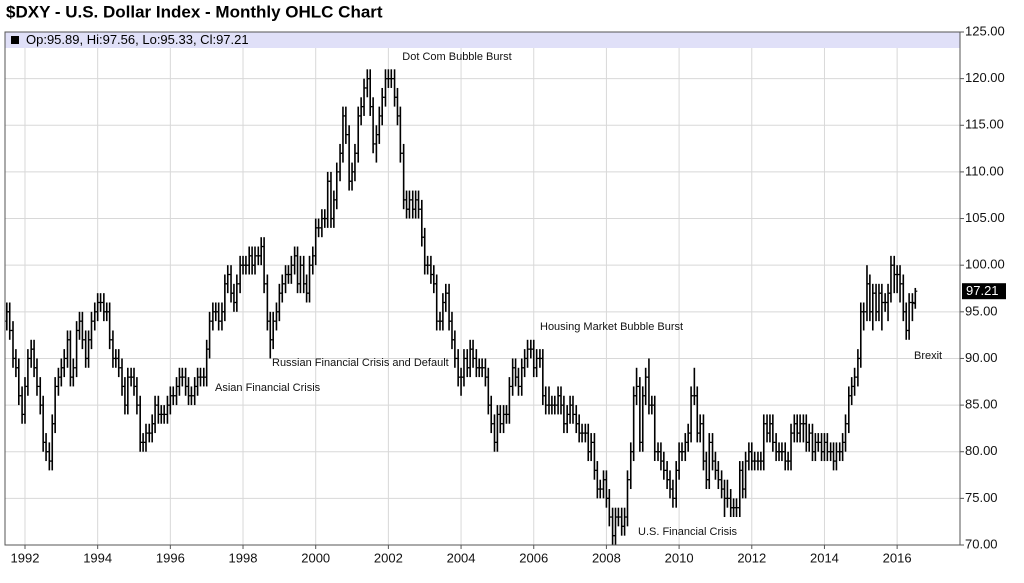 This screenshot has width=1024, height=583. I want to click on x-tick-label: 1994, so click(97, 557).